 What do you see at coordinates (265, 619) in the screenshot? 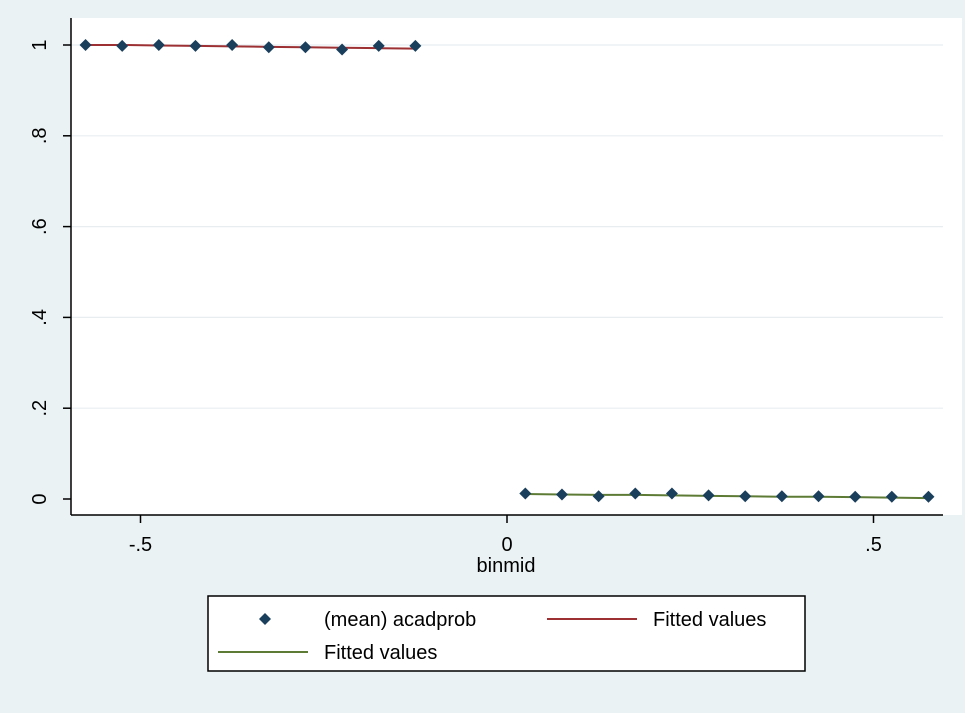
I see `legend-marker` at bounding box center [265, 619].